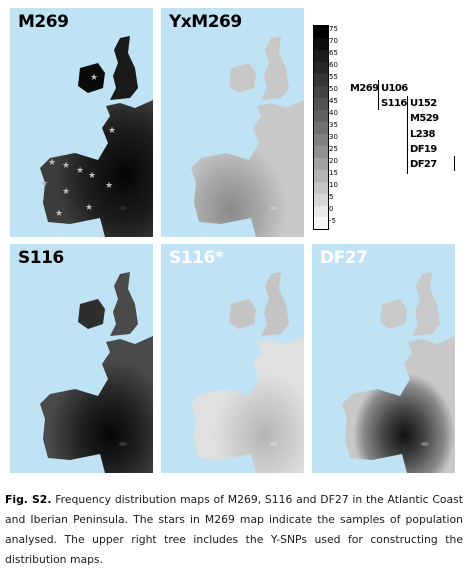 The image size is (472, 570). What do you see at coordinates (78, 146) in the screenshot?
I see `sample-stars: ★ ★ ★ ★ ★ ★ ★ ★ ★ ★ ★` at bounding box center [78, 146].